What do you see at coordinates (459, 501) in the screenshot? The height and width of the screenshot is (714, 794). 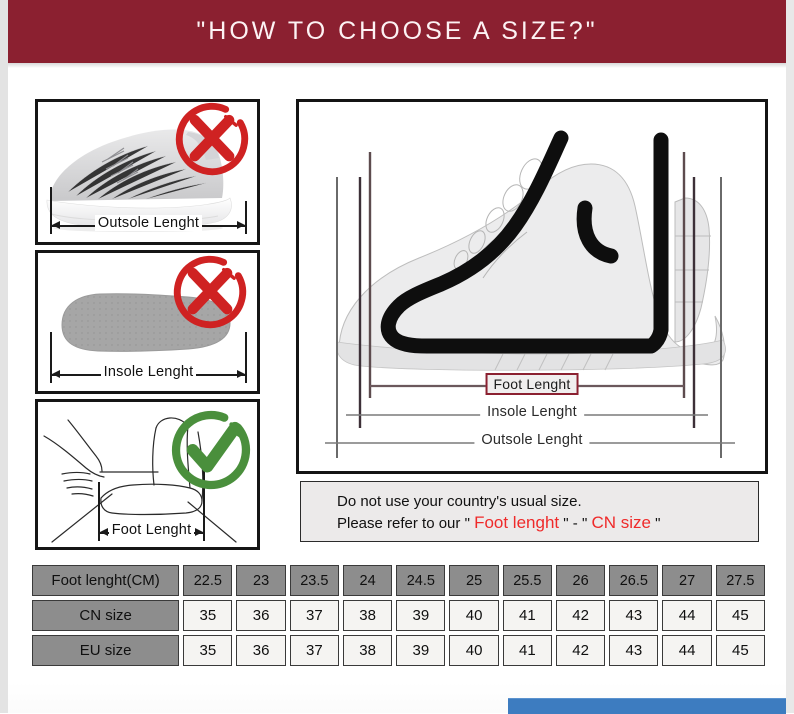 I see `note-line-1: Do not use your country's usual size.` at bounding box center [459, 501].